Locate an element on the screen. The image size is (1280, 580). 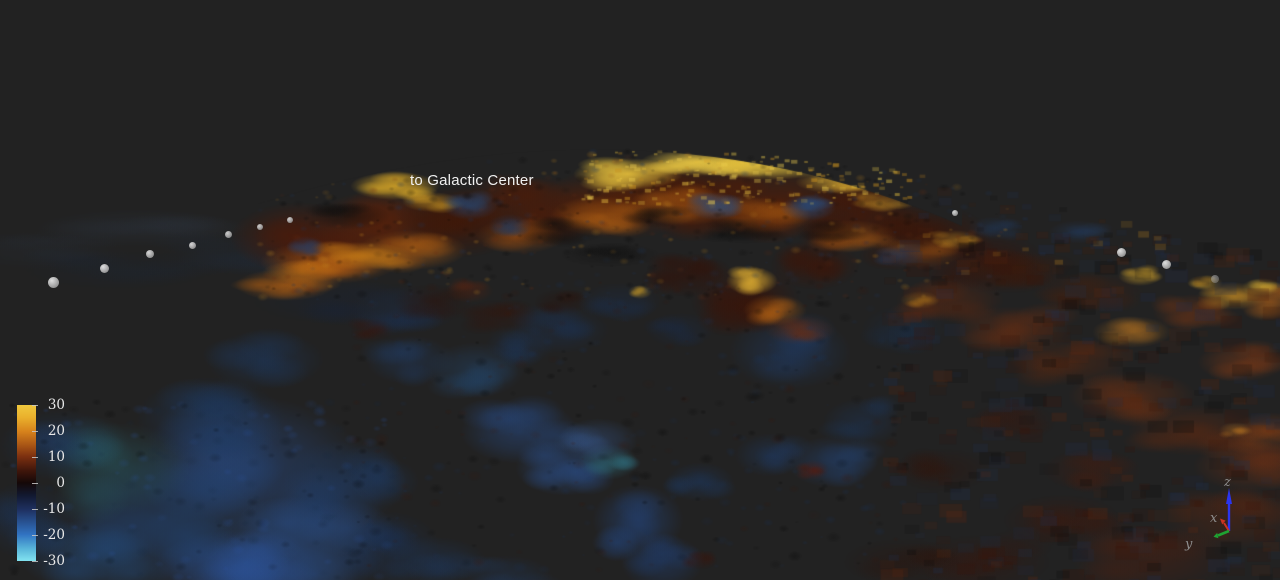
galactic-center-annotation: to Galactic Center is located at coordinates (472, 180).